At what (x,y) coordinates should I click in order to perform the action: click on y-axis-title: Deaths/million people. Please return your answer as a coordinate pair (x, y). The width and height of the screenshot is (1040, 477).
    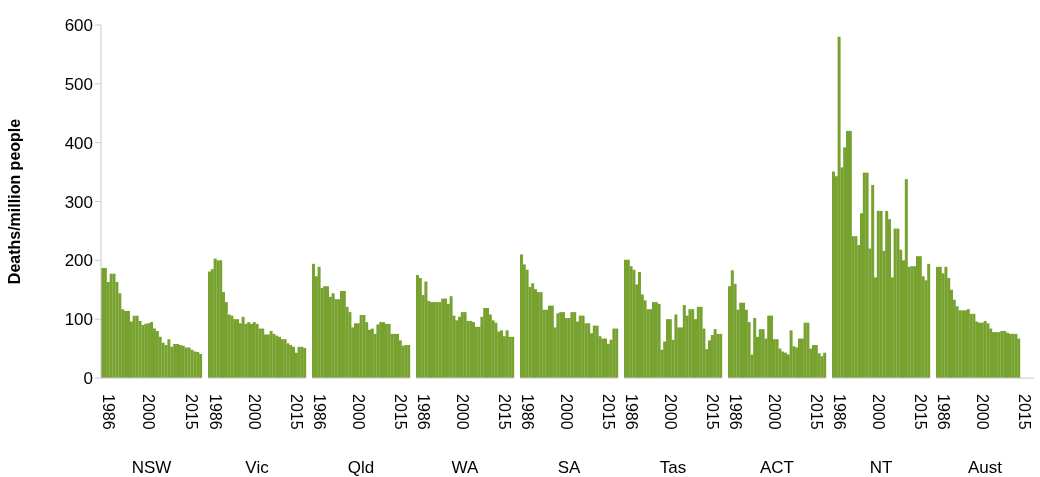
    Looking at the image, I should click on (14, 201).